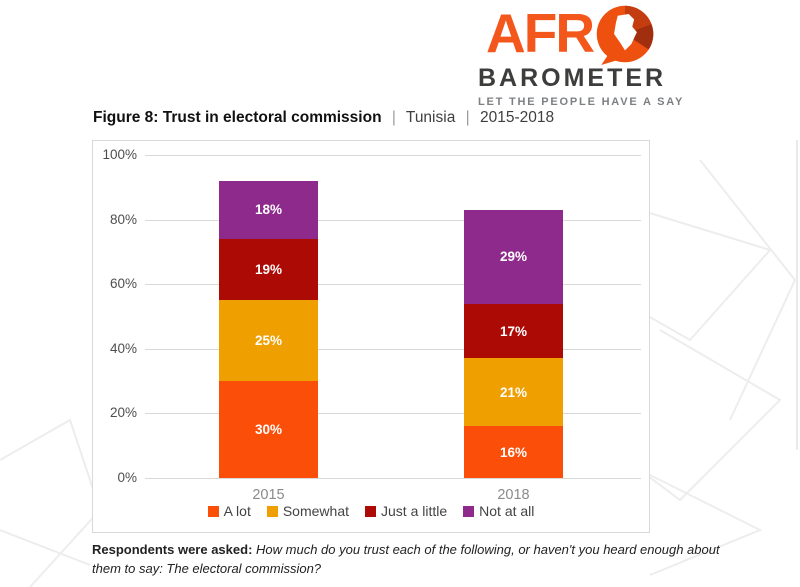  Describe the element at coordinates (123, 219) in the screenshot. I see `y-tick-label: 80%` at that location.